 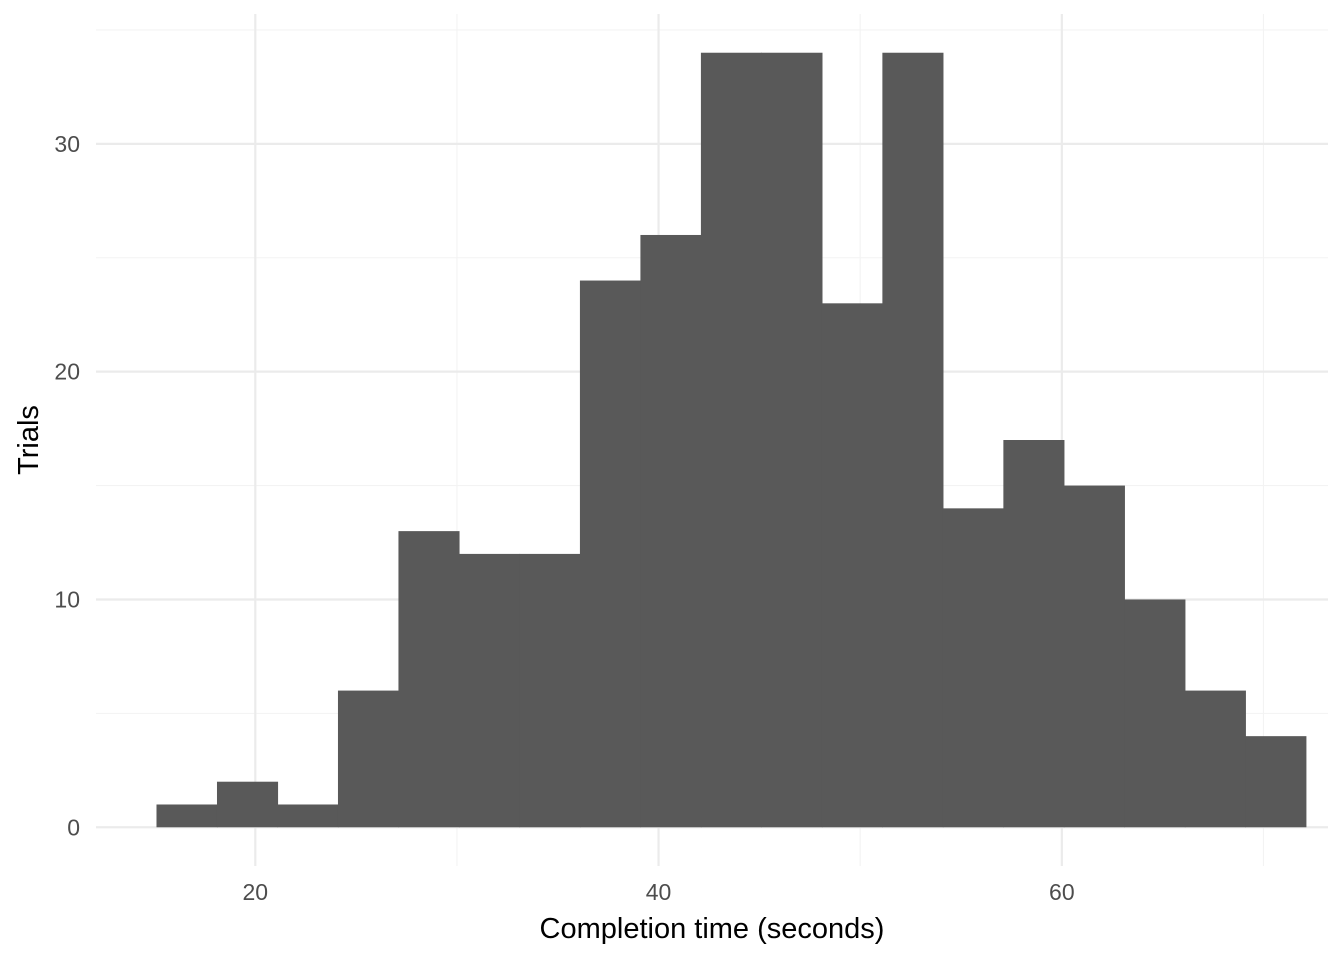 I want to click on x-tick-label: 40, so click(x=659, y=892).